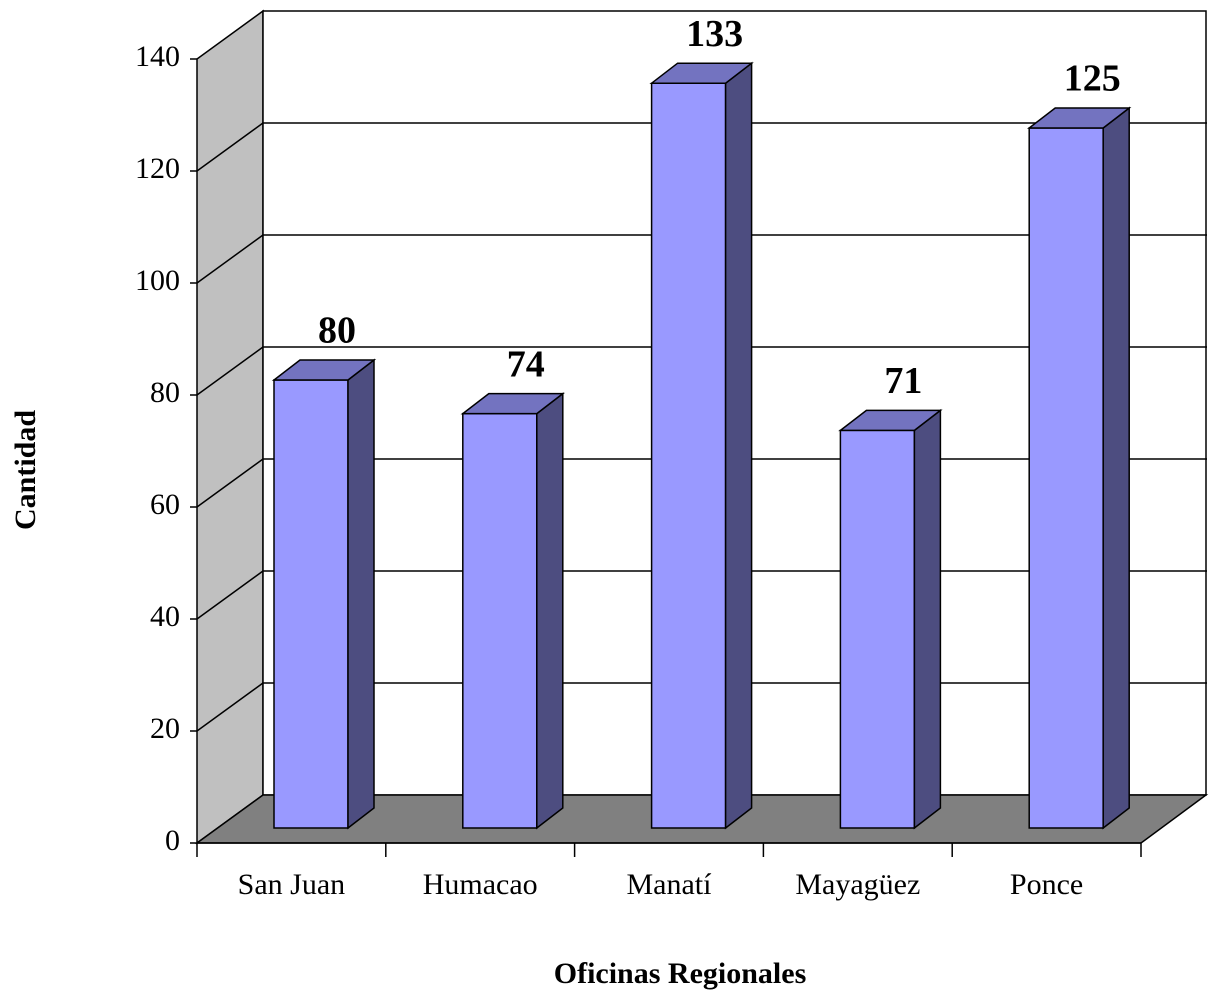 The width and height of the screenshot is (1212, 996). Describe the element at coordinates (172, 840) in the screenshot. I see `y-tick-label: 0` at that location.